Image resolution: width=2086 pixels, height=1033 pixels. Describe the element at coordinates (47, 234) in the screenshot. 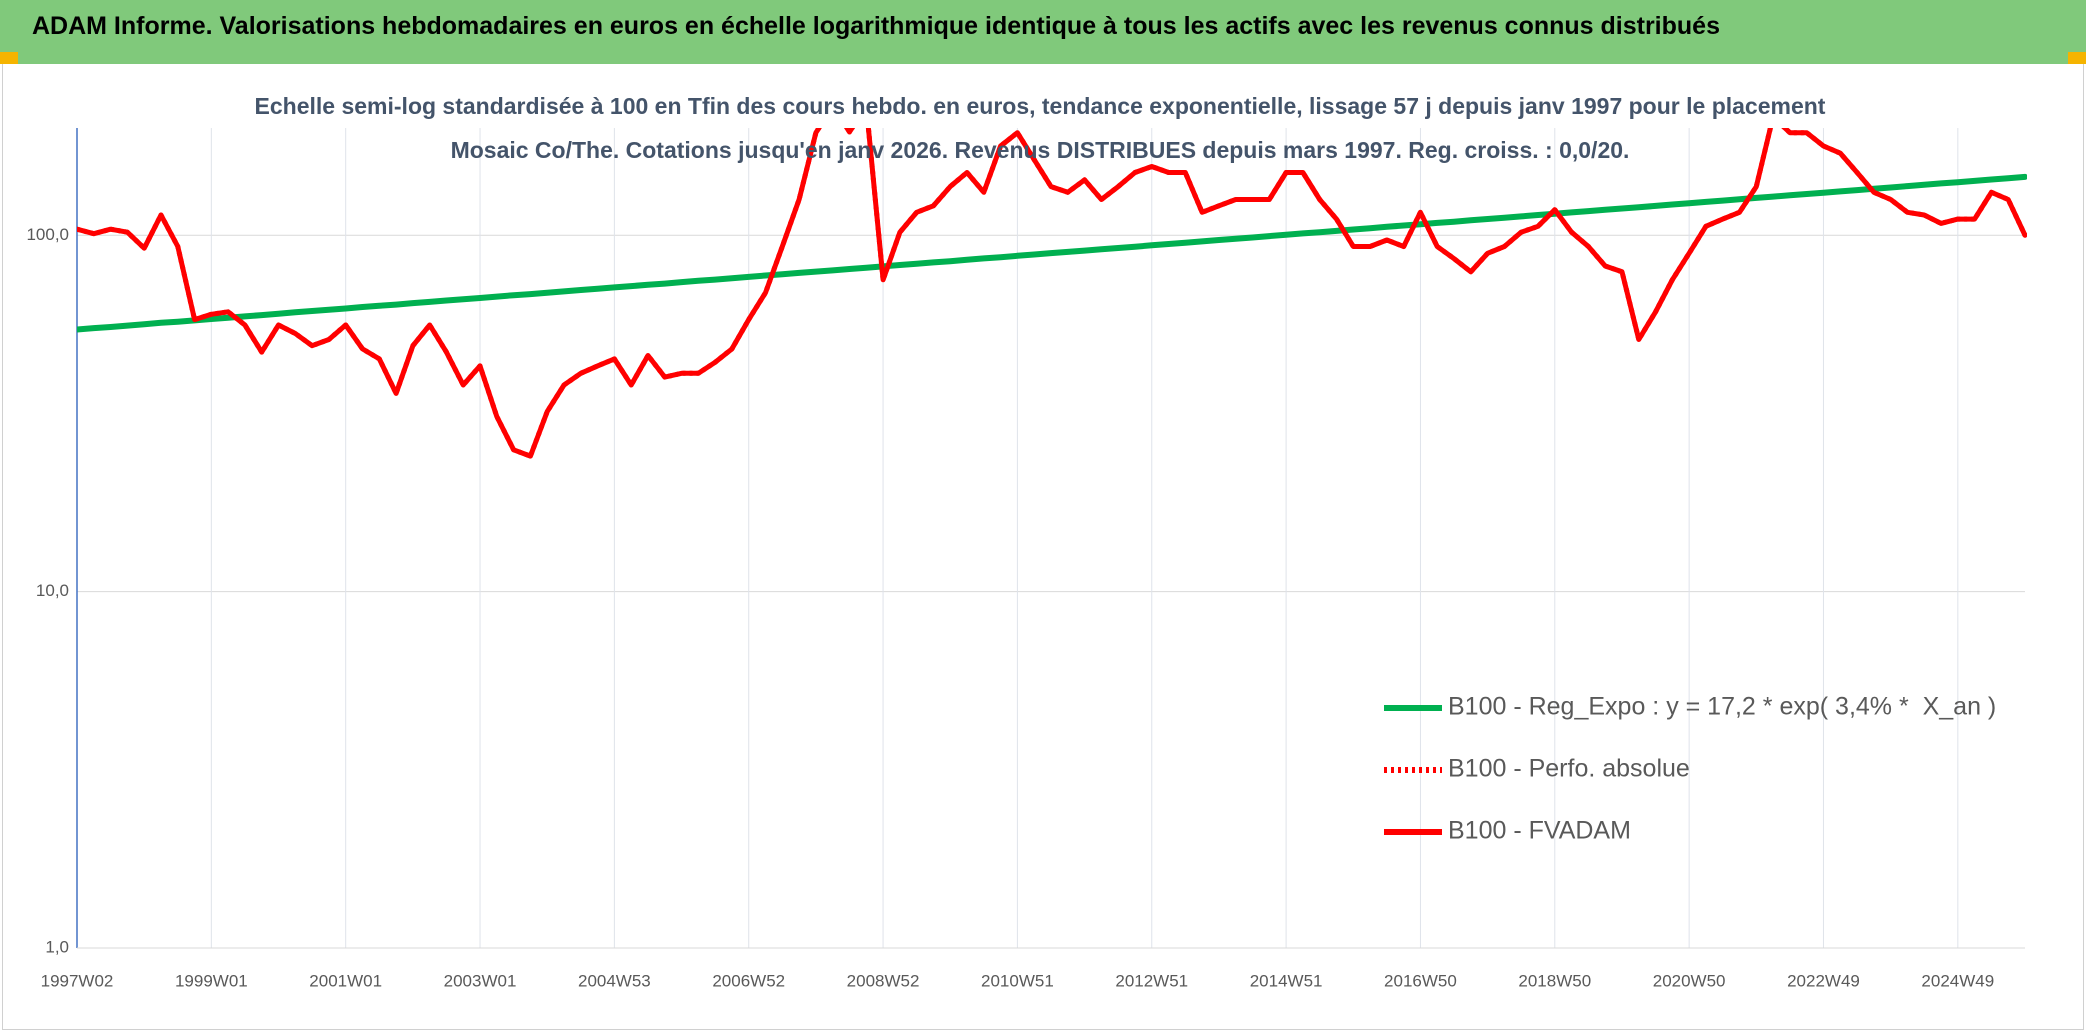

I see `y-tick-label: 100,0` at that location.